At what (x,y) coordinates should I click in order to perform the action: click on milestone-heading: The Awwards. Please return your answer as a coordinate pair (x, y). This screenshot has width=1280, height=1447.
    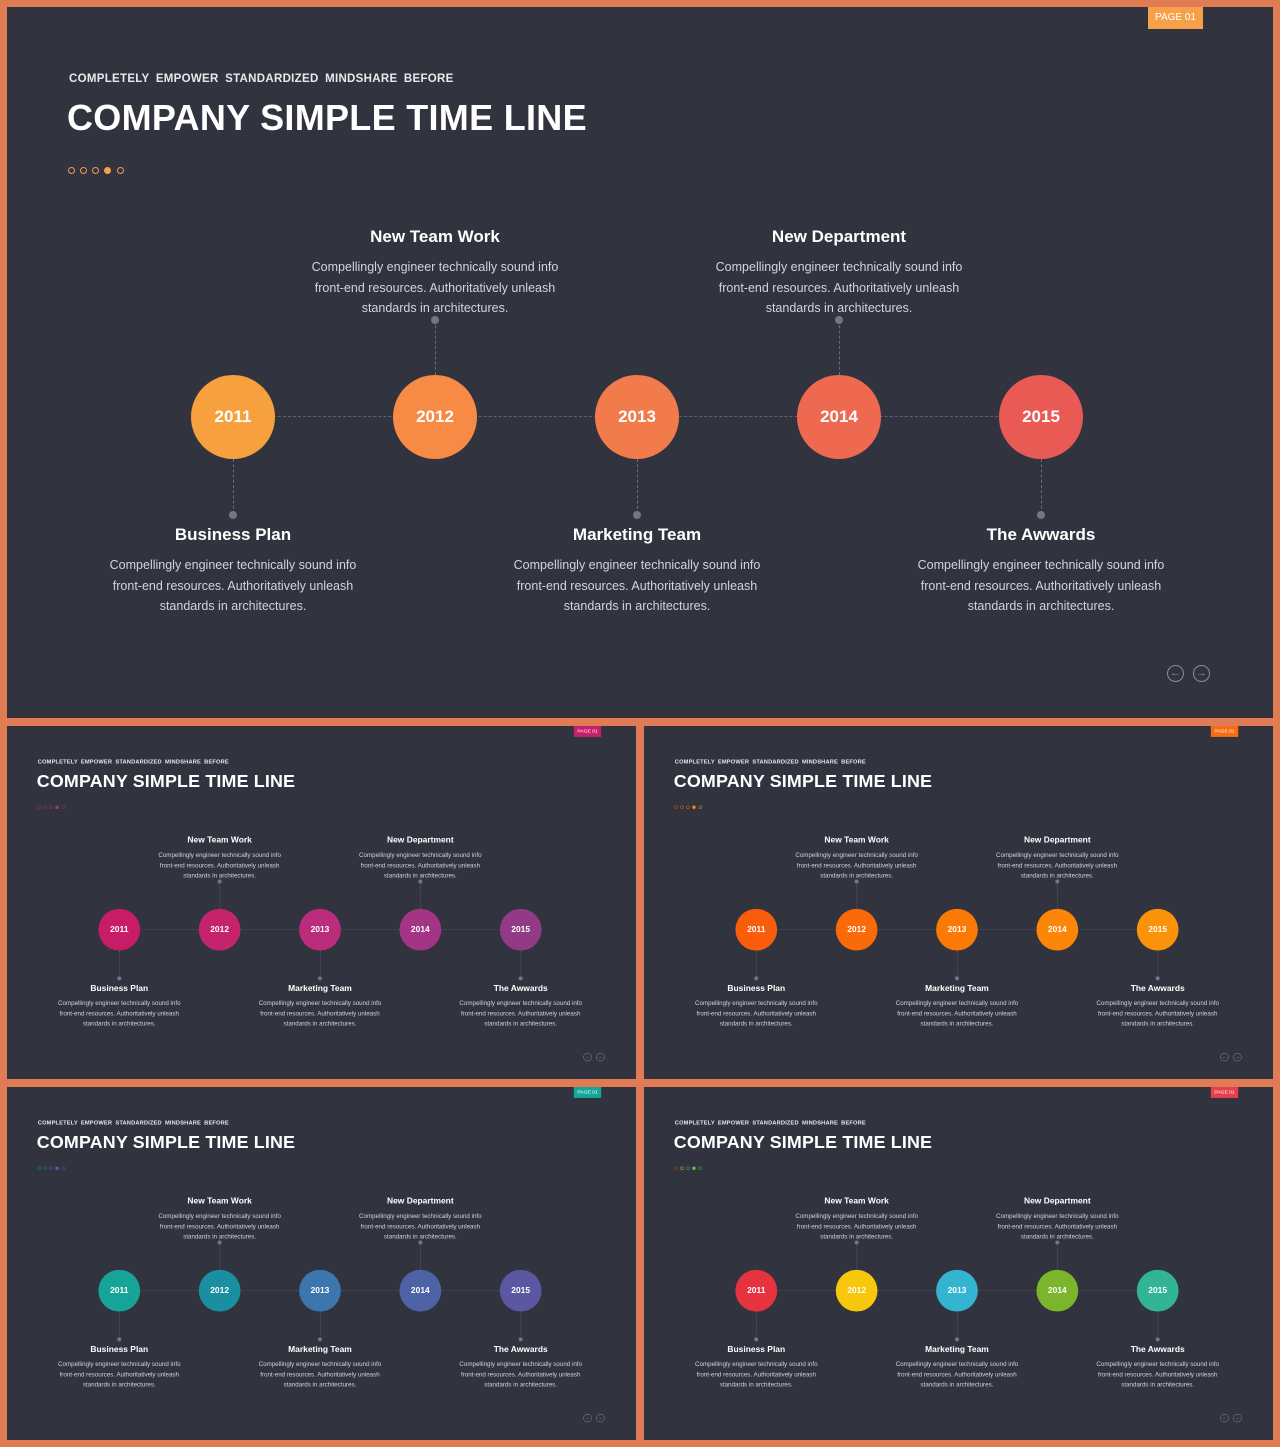
    Looking at the image, I should click on (520, 988).